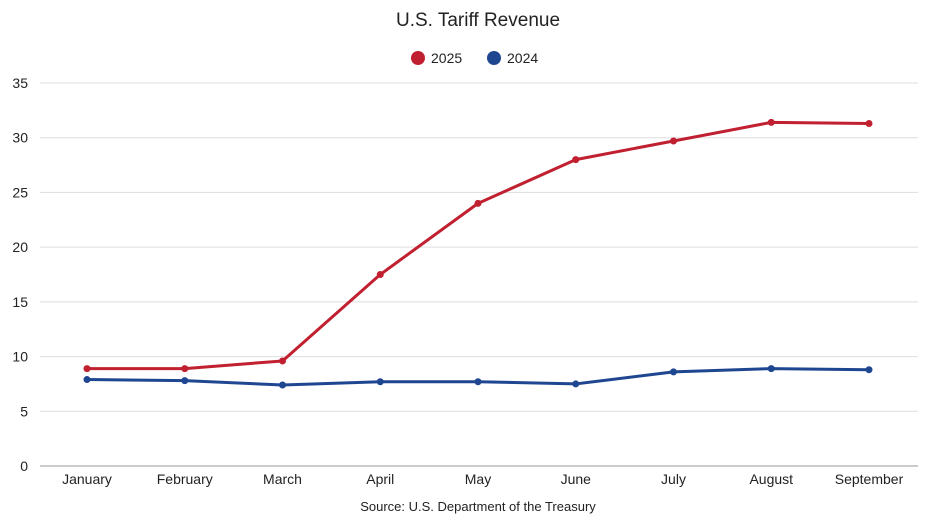 This screenshot has height=528, width=931. What do you see at coordinates (24, 411) in the screenshot?
I see `y-tick-label: 5` at bounding box center [24, 411].